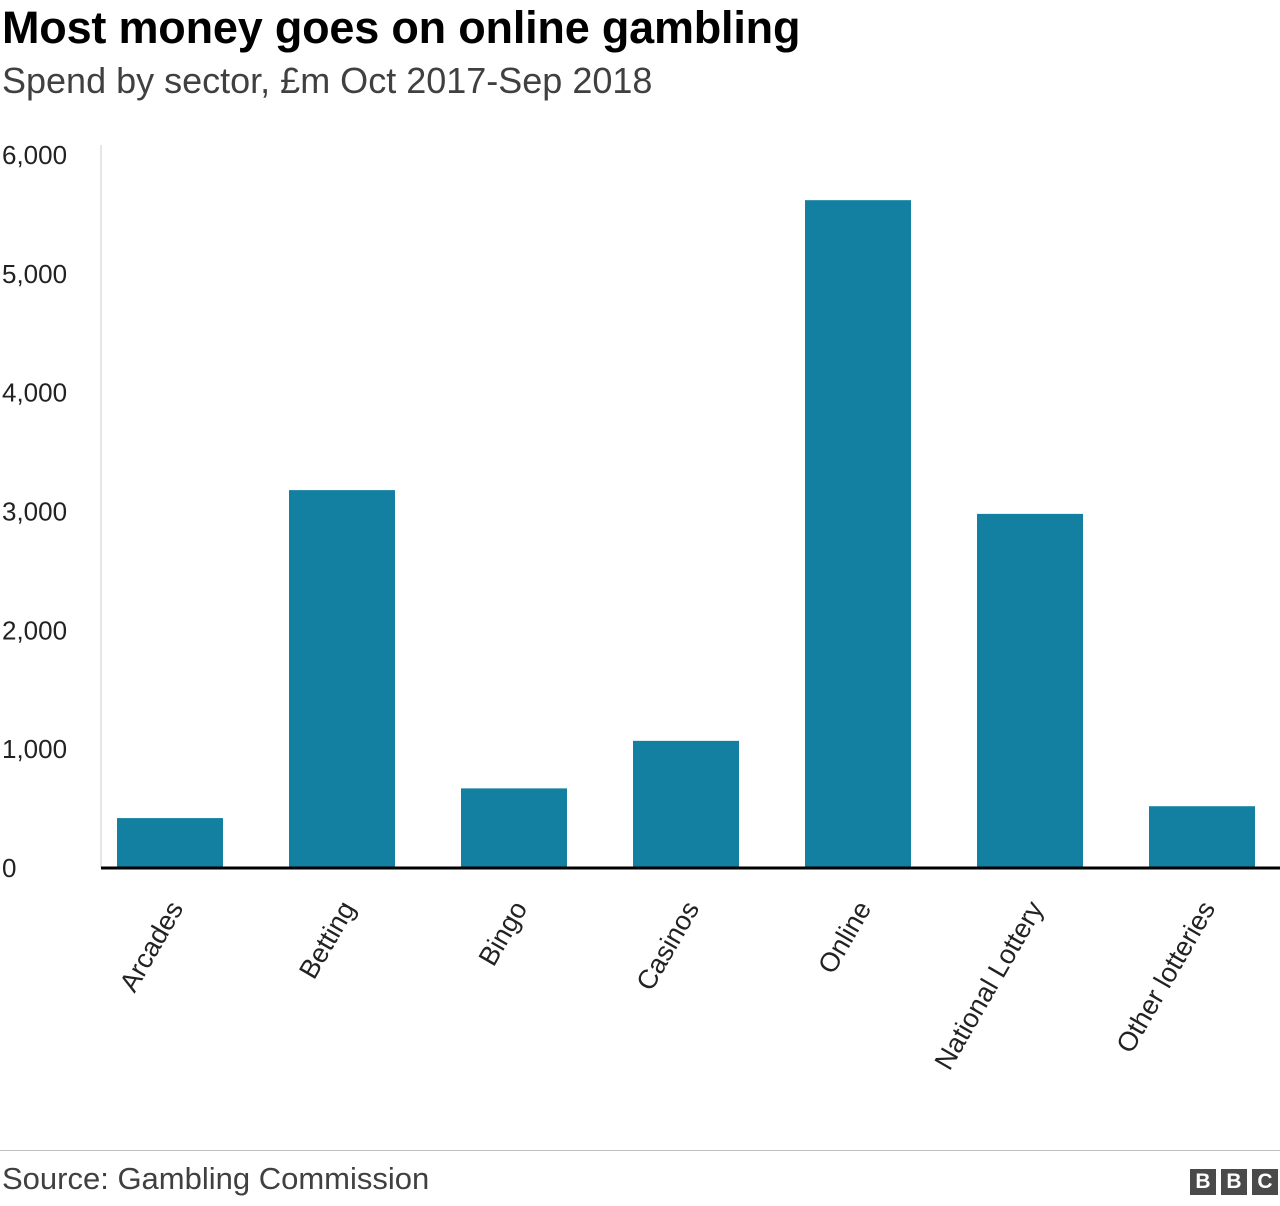 This screenshot has width=1280, height=1206. I want to click on y-tick-label-4000: 4,000, so click(34, 393).